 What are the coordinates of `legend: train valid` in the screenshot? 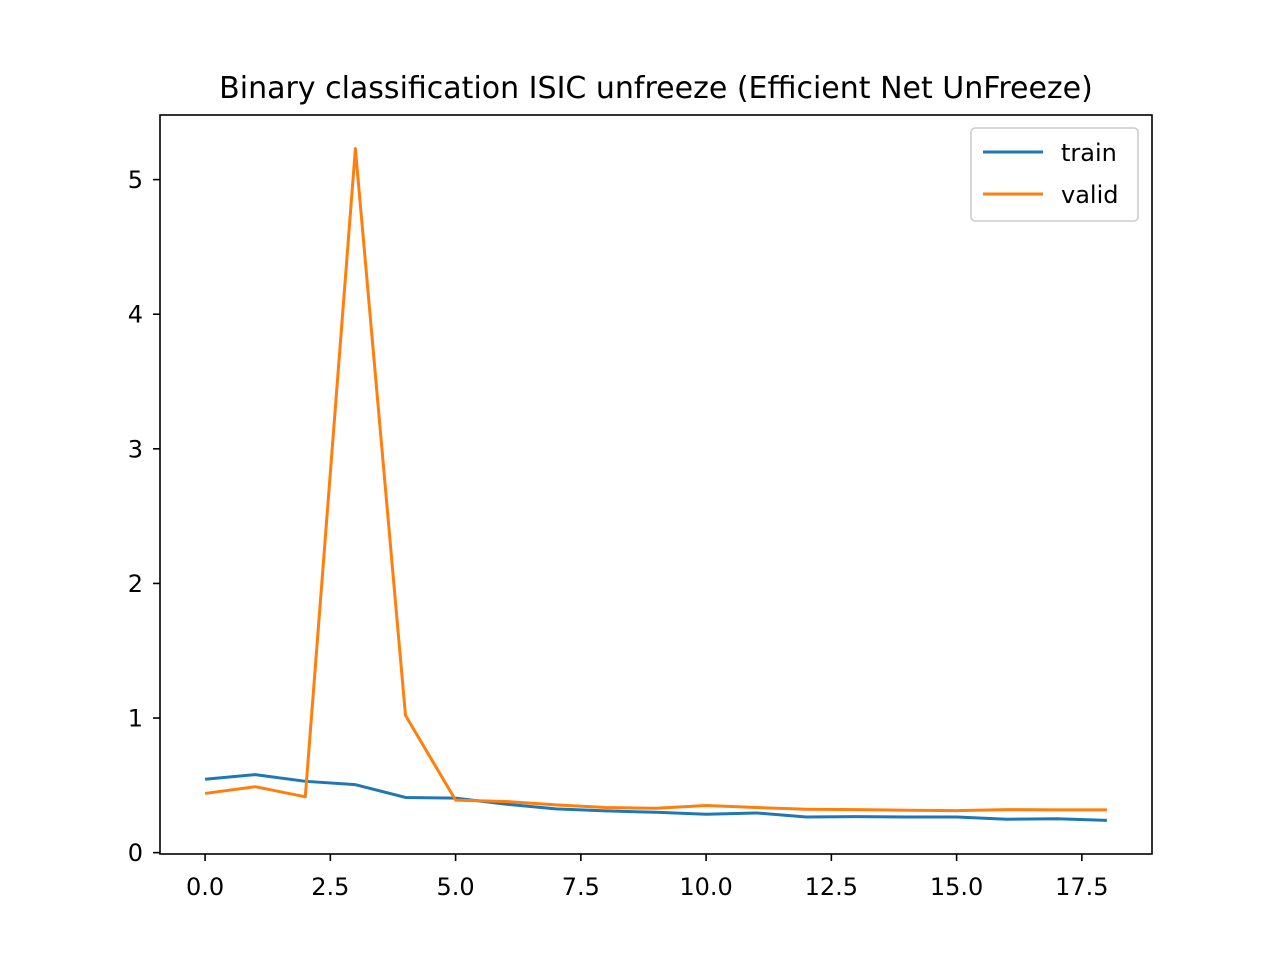 It's located at (1054, 174).